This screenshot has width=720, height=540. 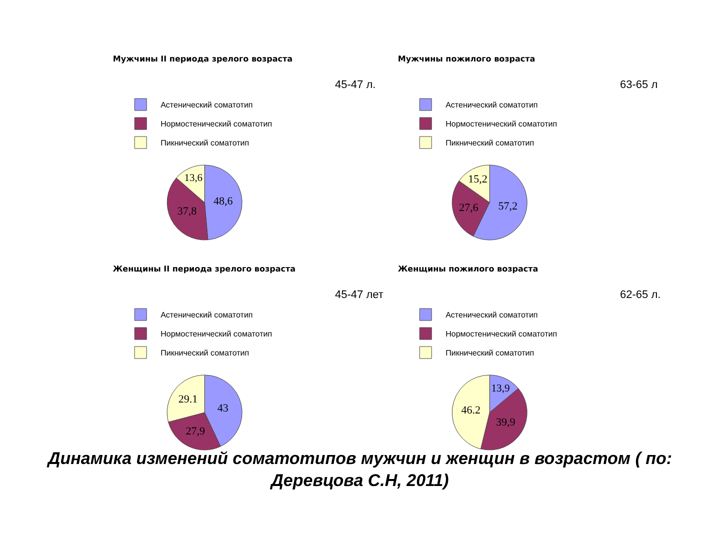 What do you see at coordinates (204, 269) in the screenshot?
I see `chart-title: Женщины II периода зрелого возраста` at bounding box center [204, 269].